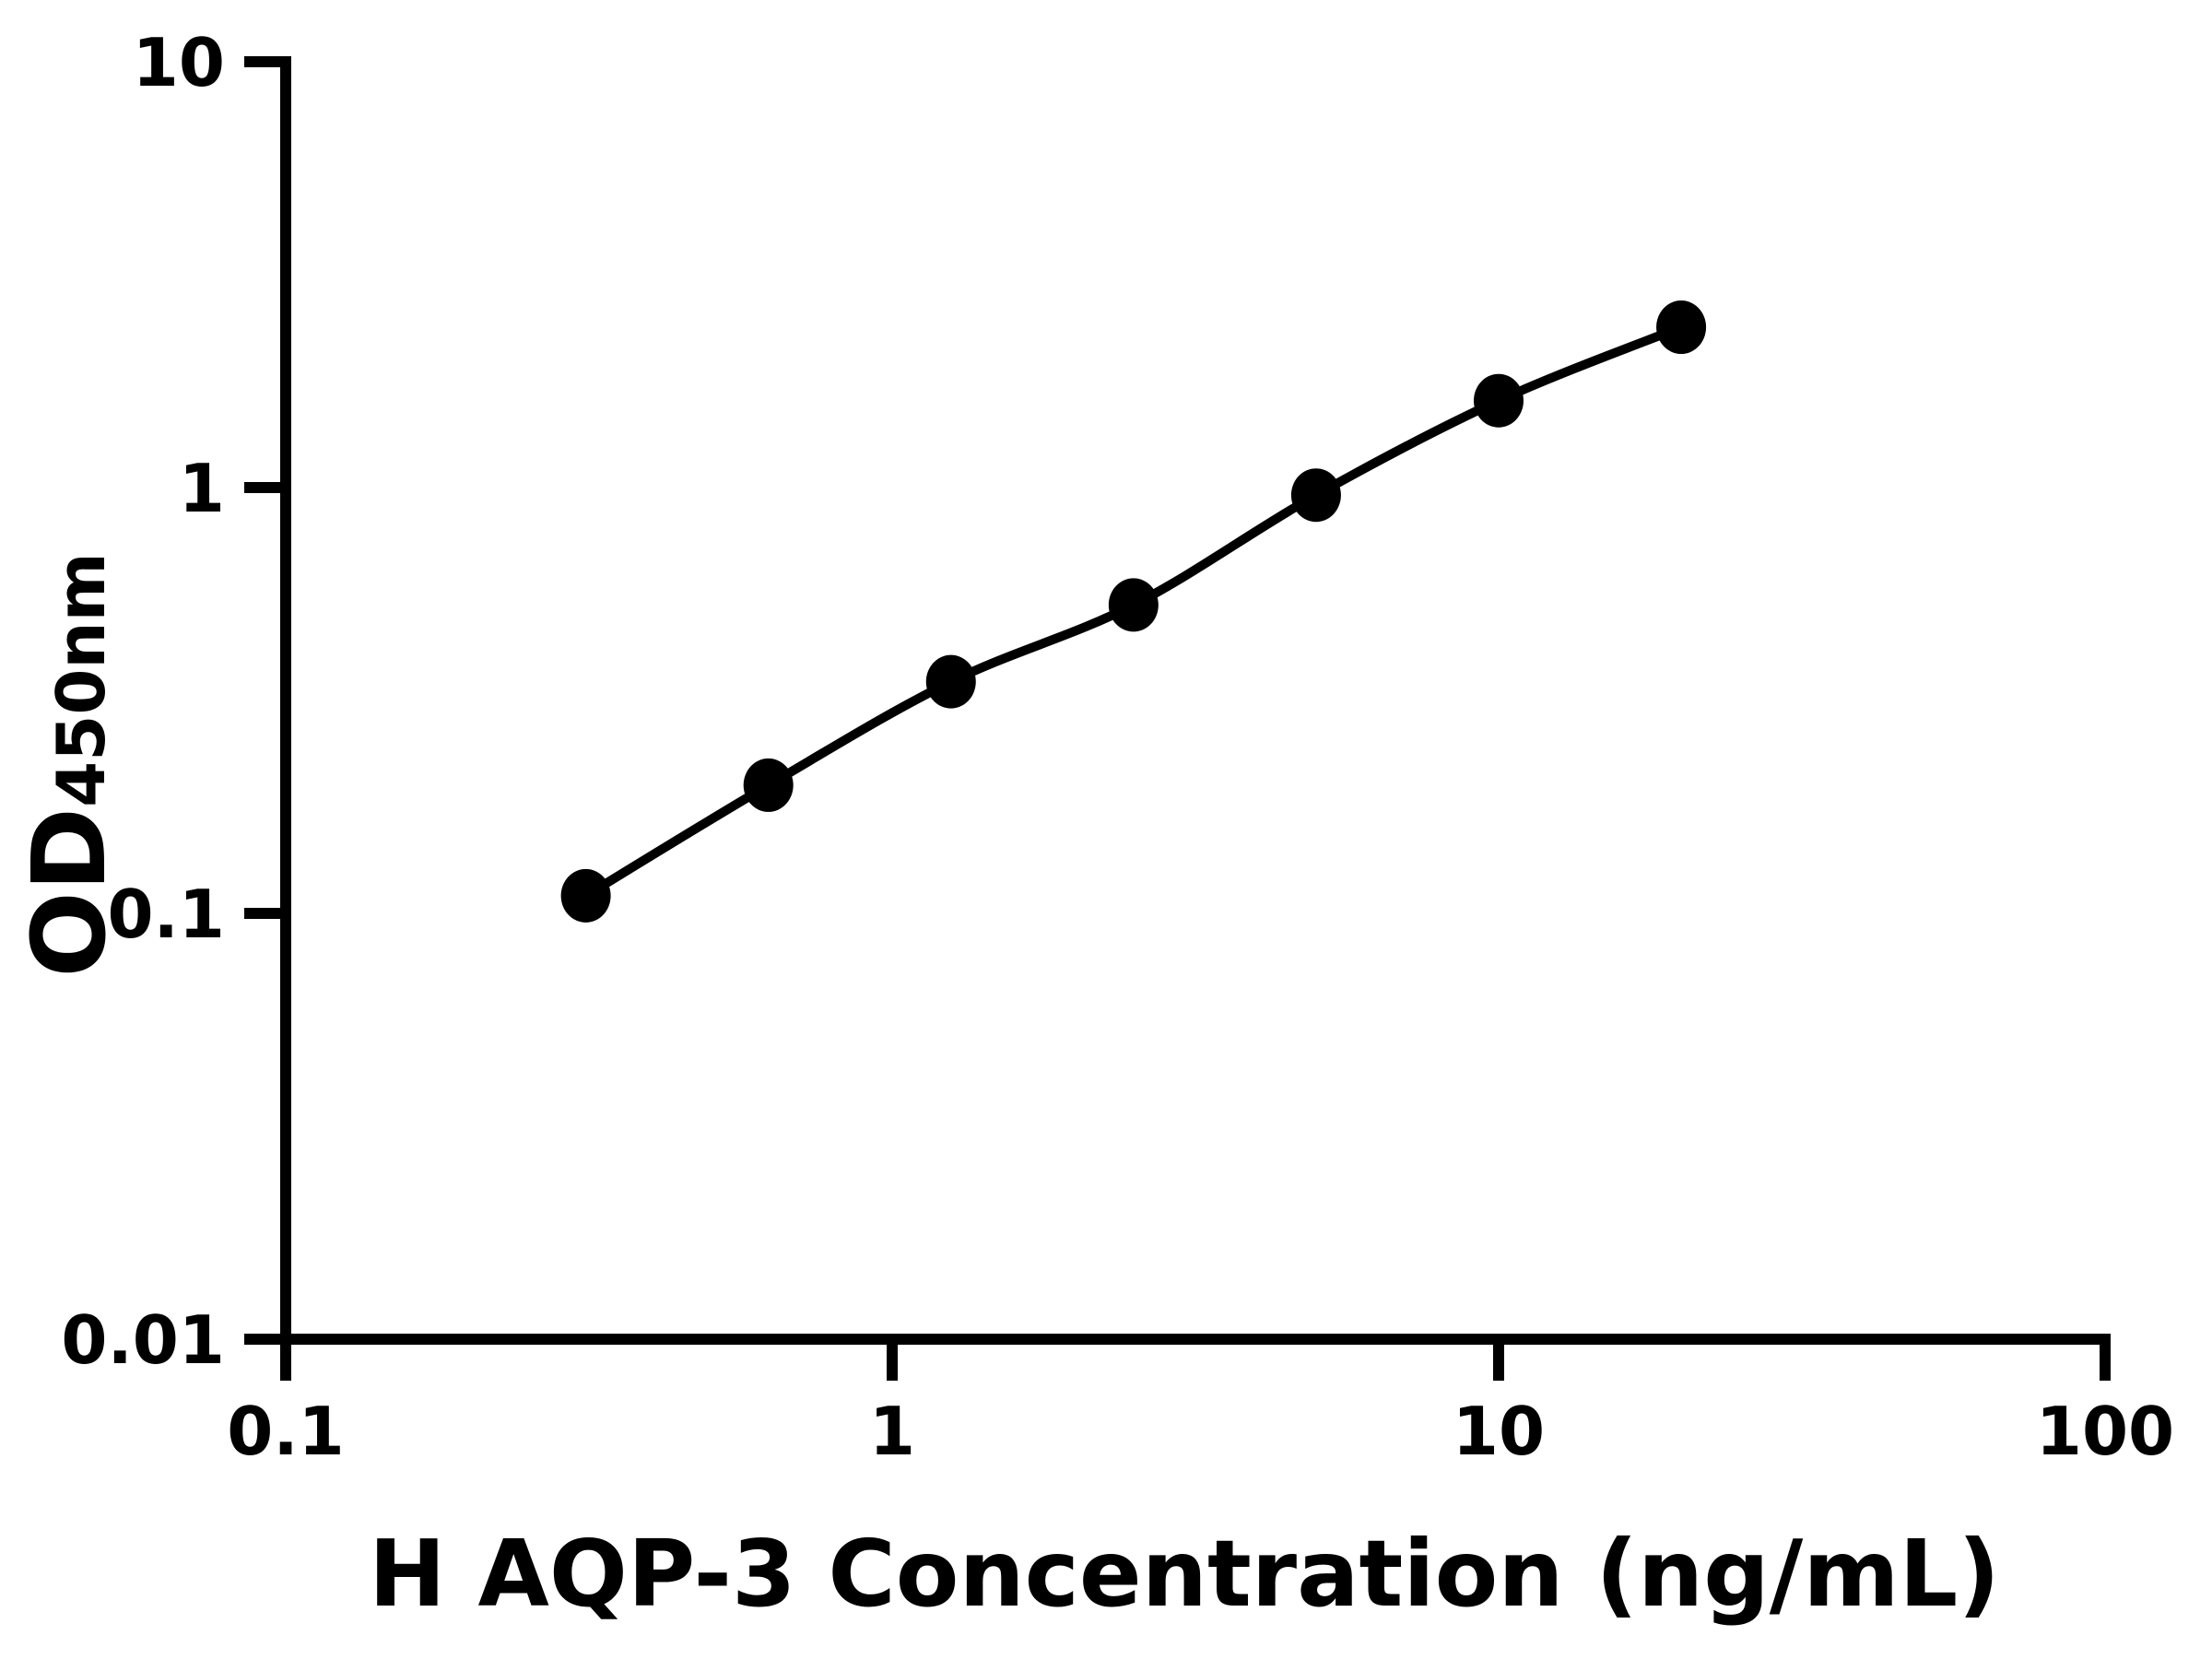 The height and width of the screenshot is (1659, 2212). What do you see at coordinates (286, 1431) in the screenshot?
I see `x-tick-label: 0.1` at bounding box center [286, 1431].